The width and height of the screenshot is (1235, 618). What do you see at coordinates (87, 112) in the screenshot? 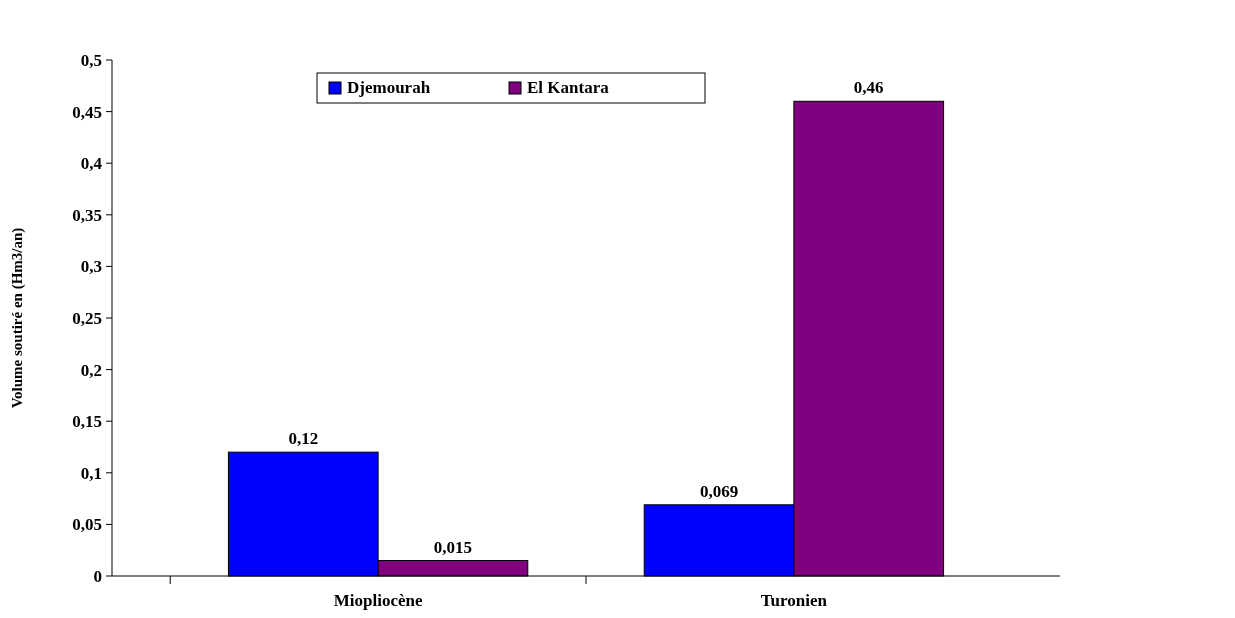
I see `y-tick-label: 0,45` at bounding box center [87, 112].